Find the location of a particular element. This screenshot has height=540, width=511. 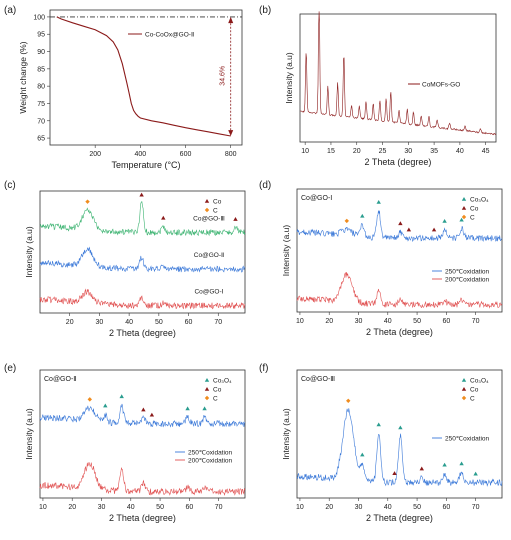

arrow-head-bottom is located at coordinates (231, 133).